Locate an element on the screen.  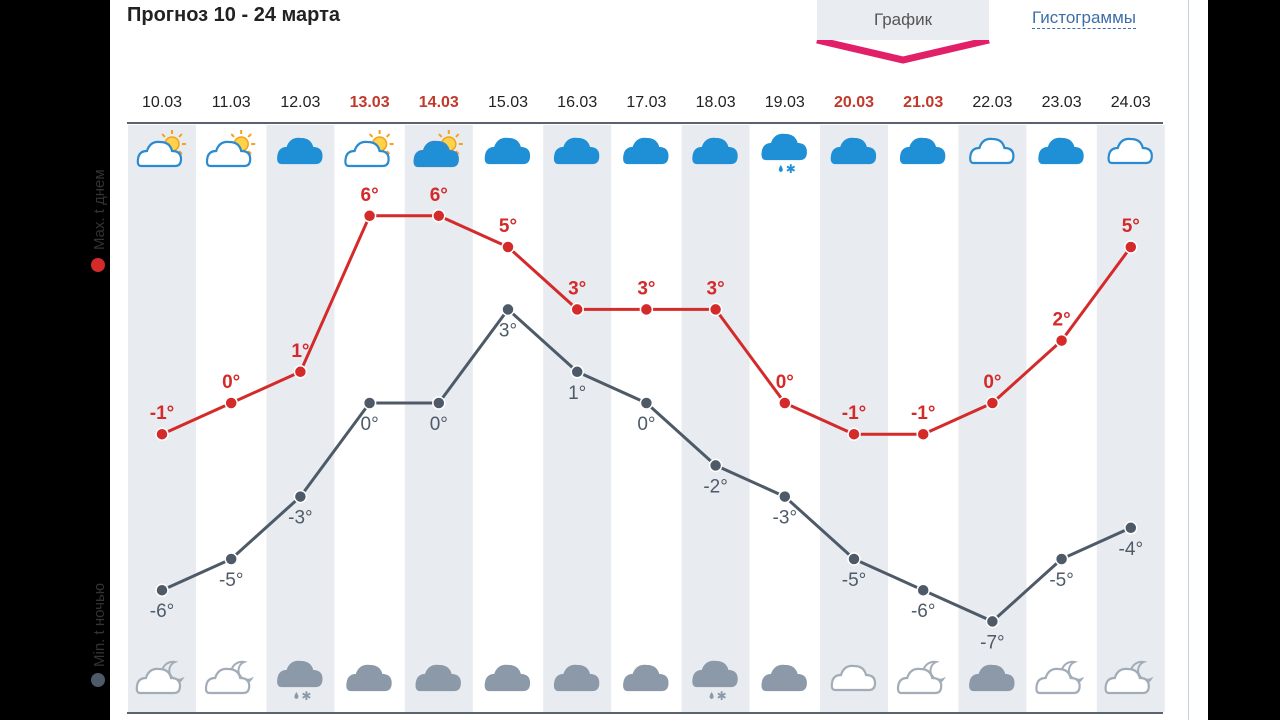
date-label: 14.03 is located at coordinates (439, 102).